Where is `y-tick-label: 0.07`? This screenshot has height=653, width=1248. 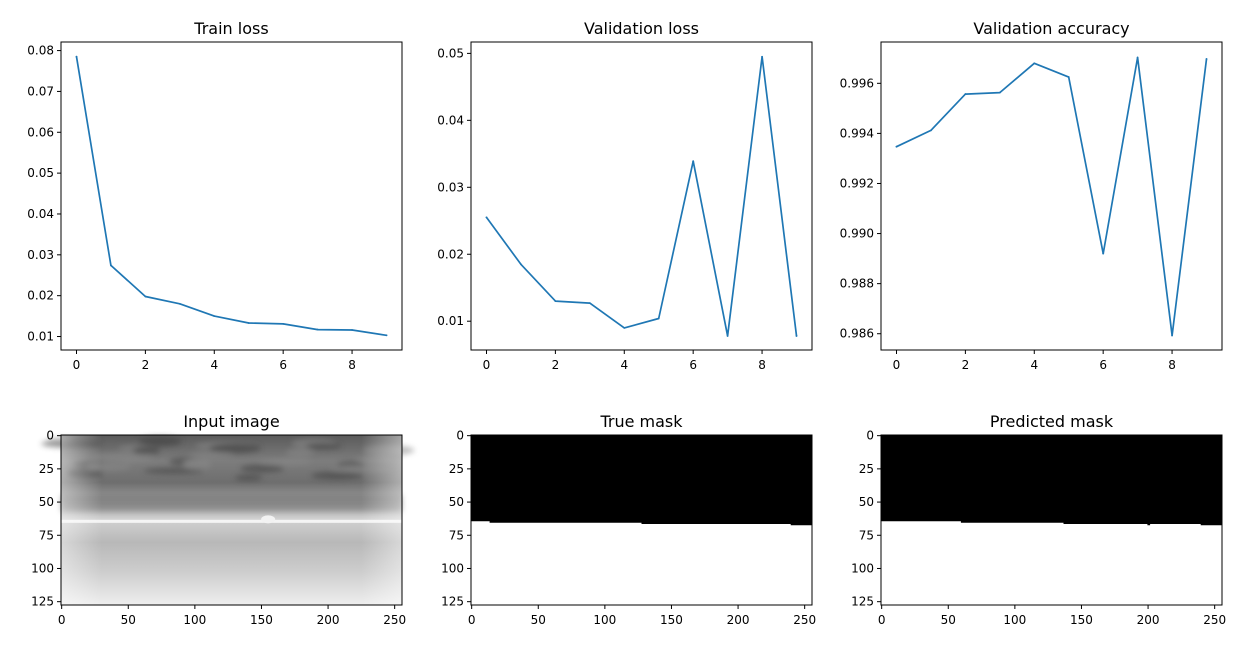
y-tick-label: 0.07 is located at coordinates (40, 91).